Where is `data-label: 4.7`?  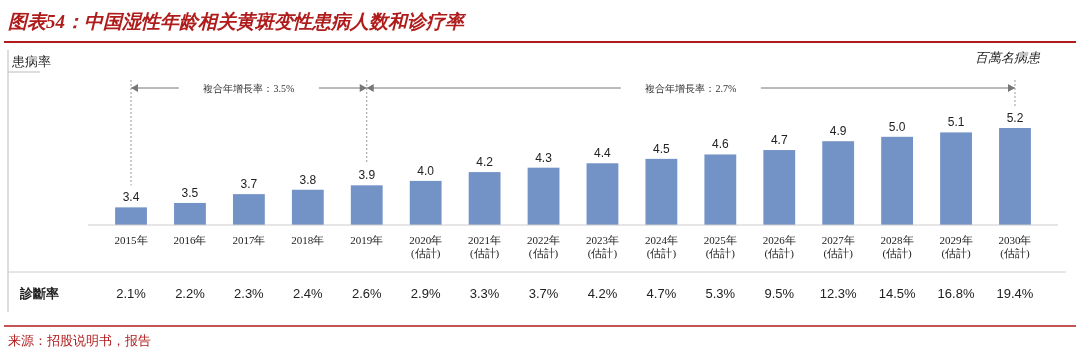 data-label: 4.7 is located at coordinates (779, 140).